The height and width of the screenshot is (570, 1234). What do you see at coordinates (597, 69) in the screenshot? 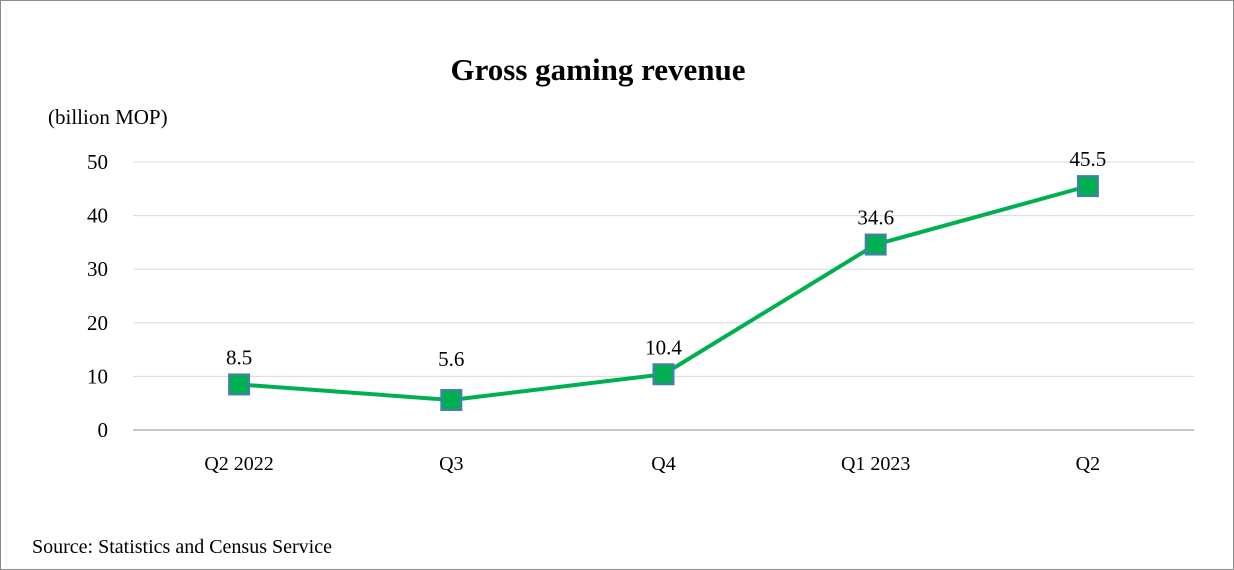
I see `chart-title: Gross gaming revenue` at bounding box center [597, 69].